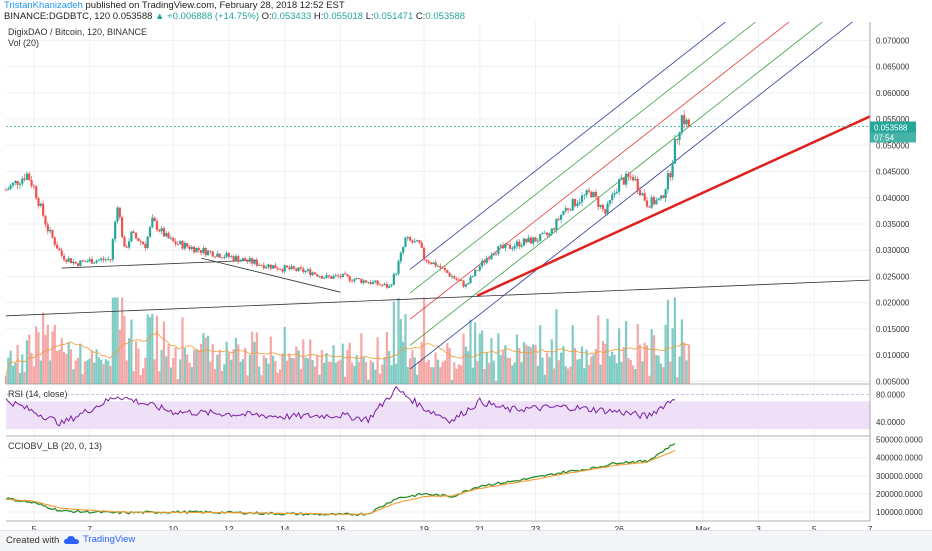 The width and height of the screenshot is (932, 551). What do you see at coordinates (893, 381) in the screenshot?
I see `y-tick-label: 0.005000` at bounding box center [893, 381].